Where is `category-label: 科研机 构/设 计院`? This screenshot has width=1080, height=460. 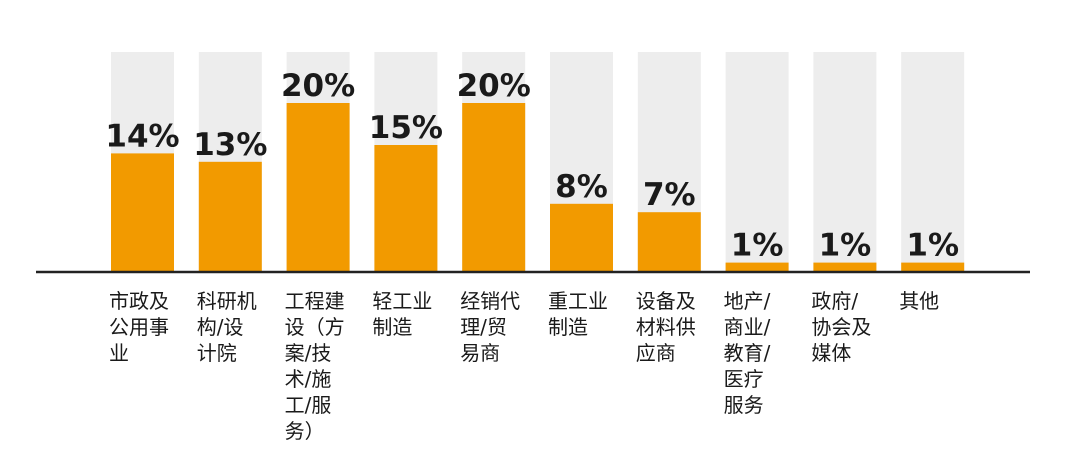
category-label: 科研机 构/设 计院 is located at coordinates (226, 327).